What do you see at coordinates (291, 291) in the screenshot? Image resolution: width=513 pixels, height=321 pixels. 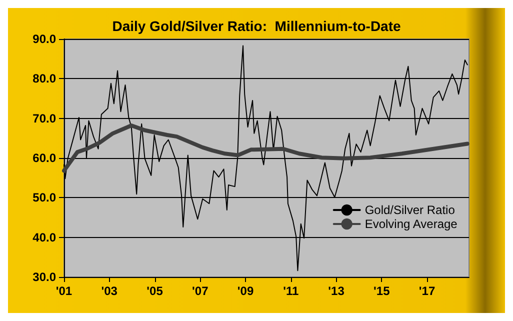 I see `x-tick-label: '11` at bounding box center [291, 291].